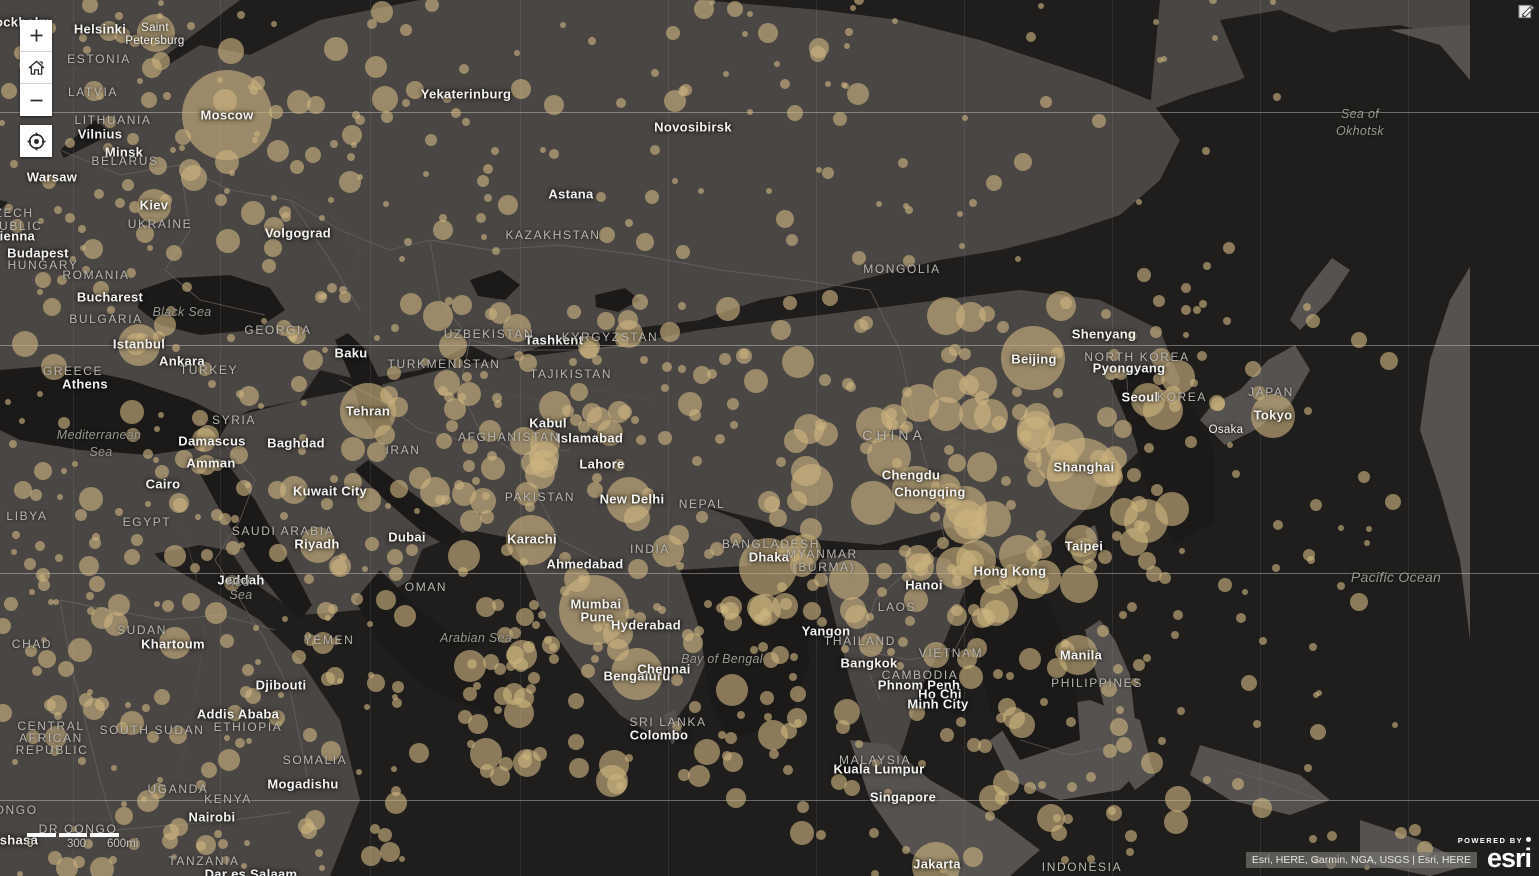 The height and width of the screenshot is (876, 1539). I want to click on population-bubble-bengaluru, so click(637, 674).